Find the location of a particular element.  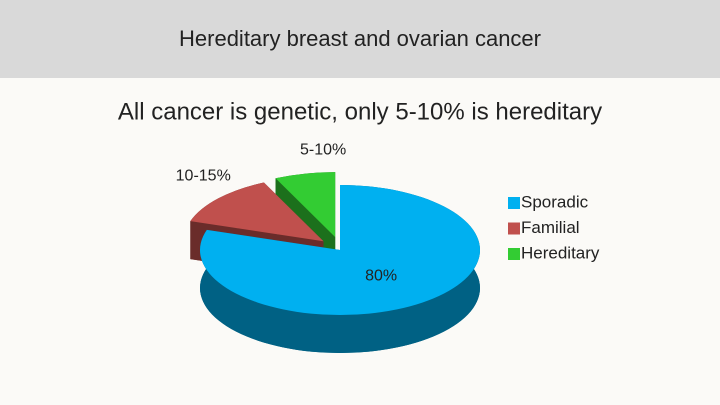

chart-title: Hereditary breast and ovarian cancer is located at coordinates (360, 38).